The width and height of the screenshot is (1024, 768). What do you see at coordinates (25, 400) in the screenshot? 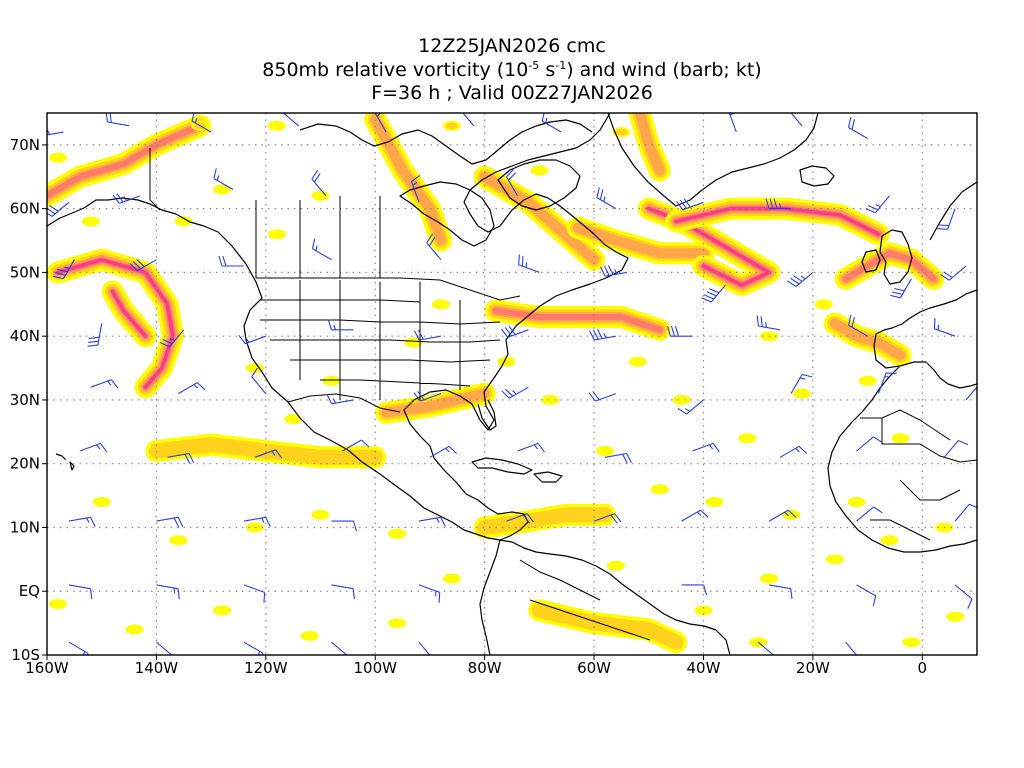
I see `y-tick-label-30N: 30N` at bounding box center [25, 400].